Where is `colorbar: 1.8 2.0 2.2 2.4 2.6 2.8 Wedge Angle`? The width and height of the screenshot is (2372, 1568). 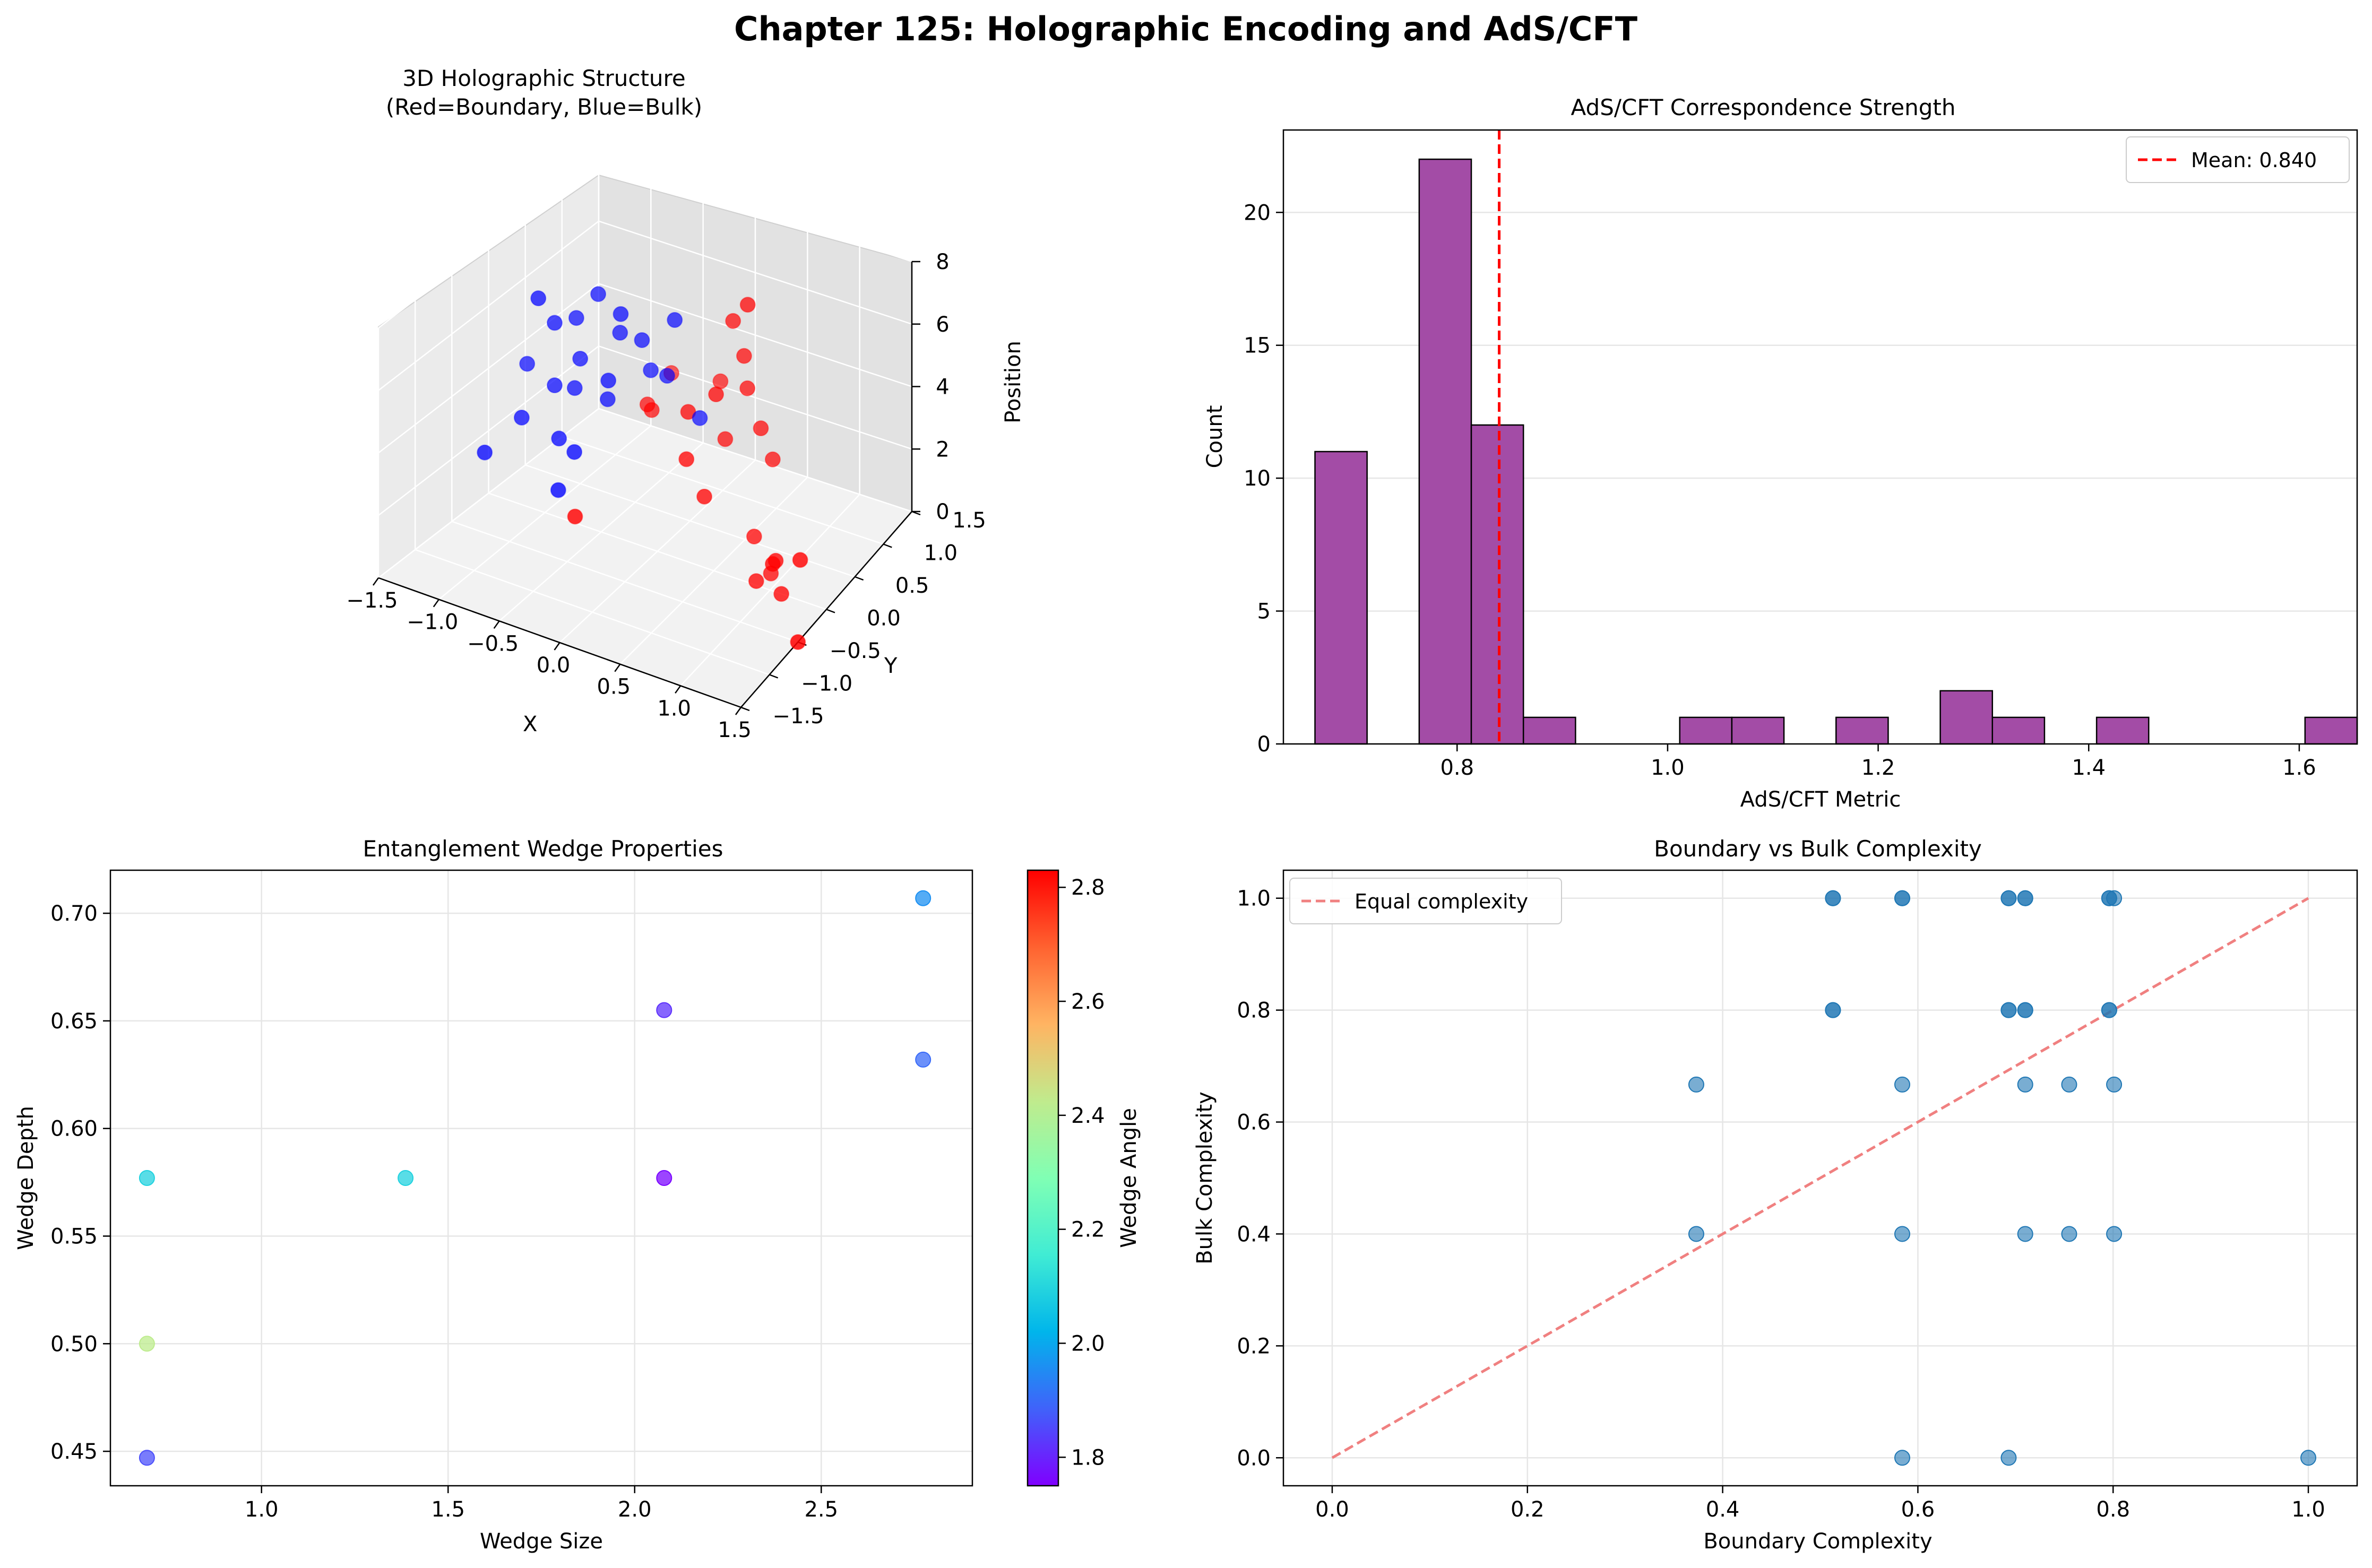 colorbar: 1.8 2.0 2.2 2.4 2.6 2.8 Wedge Angle is located at coordinates (1084, 1178).